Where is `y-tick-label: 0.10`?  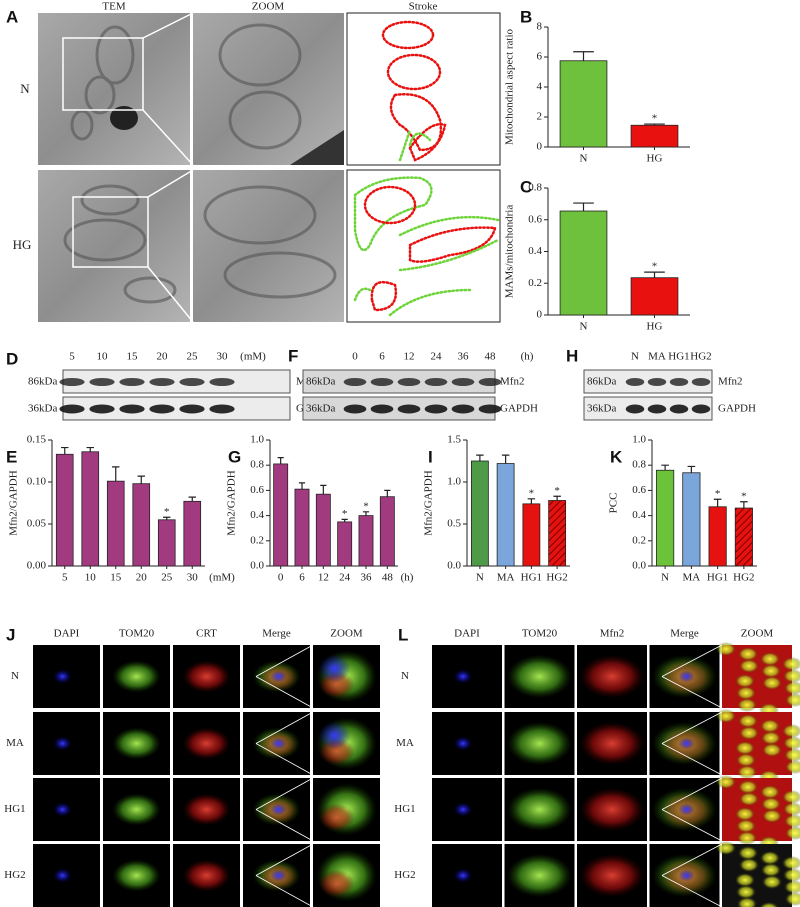
y-tick-label: 0.10 is located at coordinates (37, 482).